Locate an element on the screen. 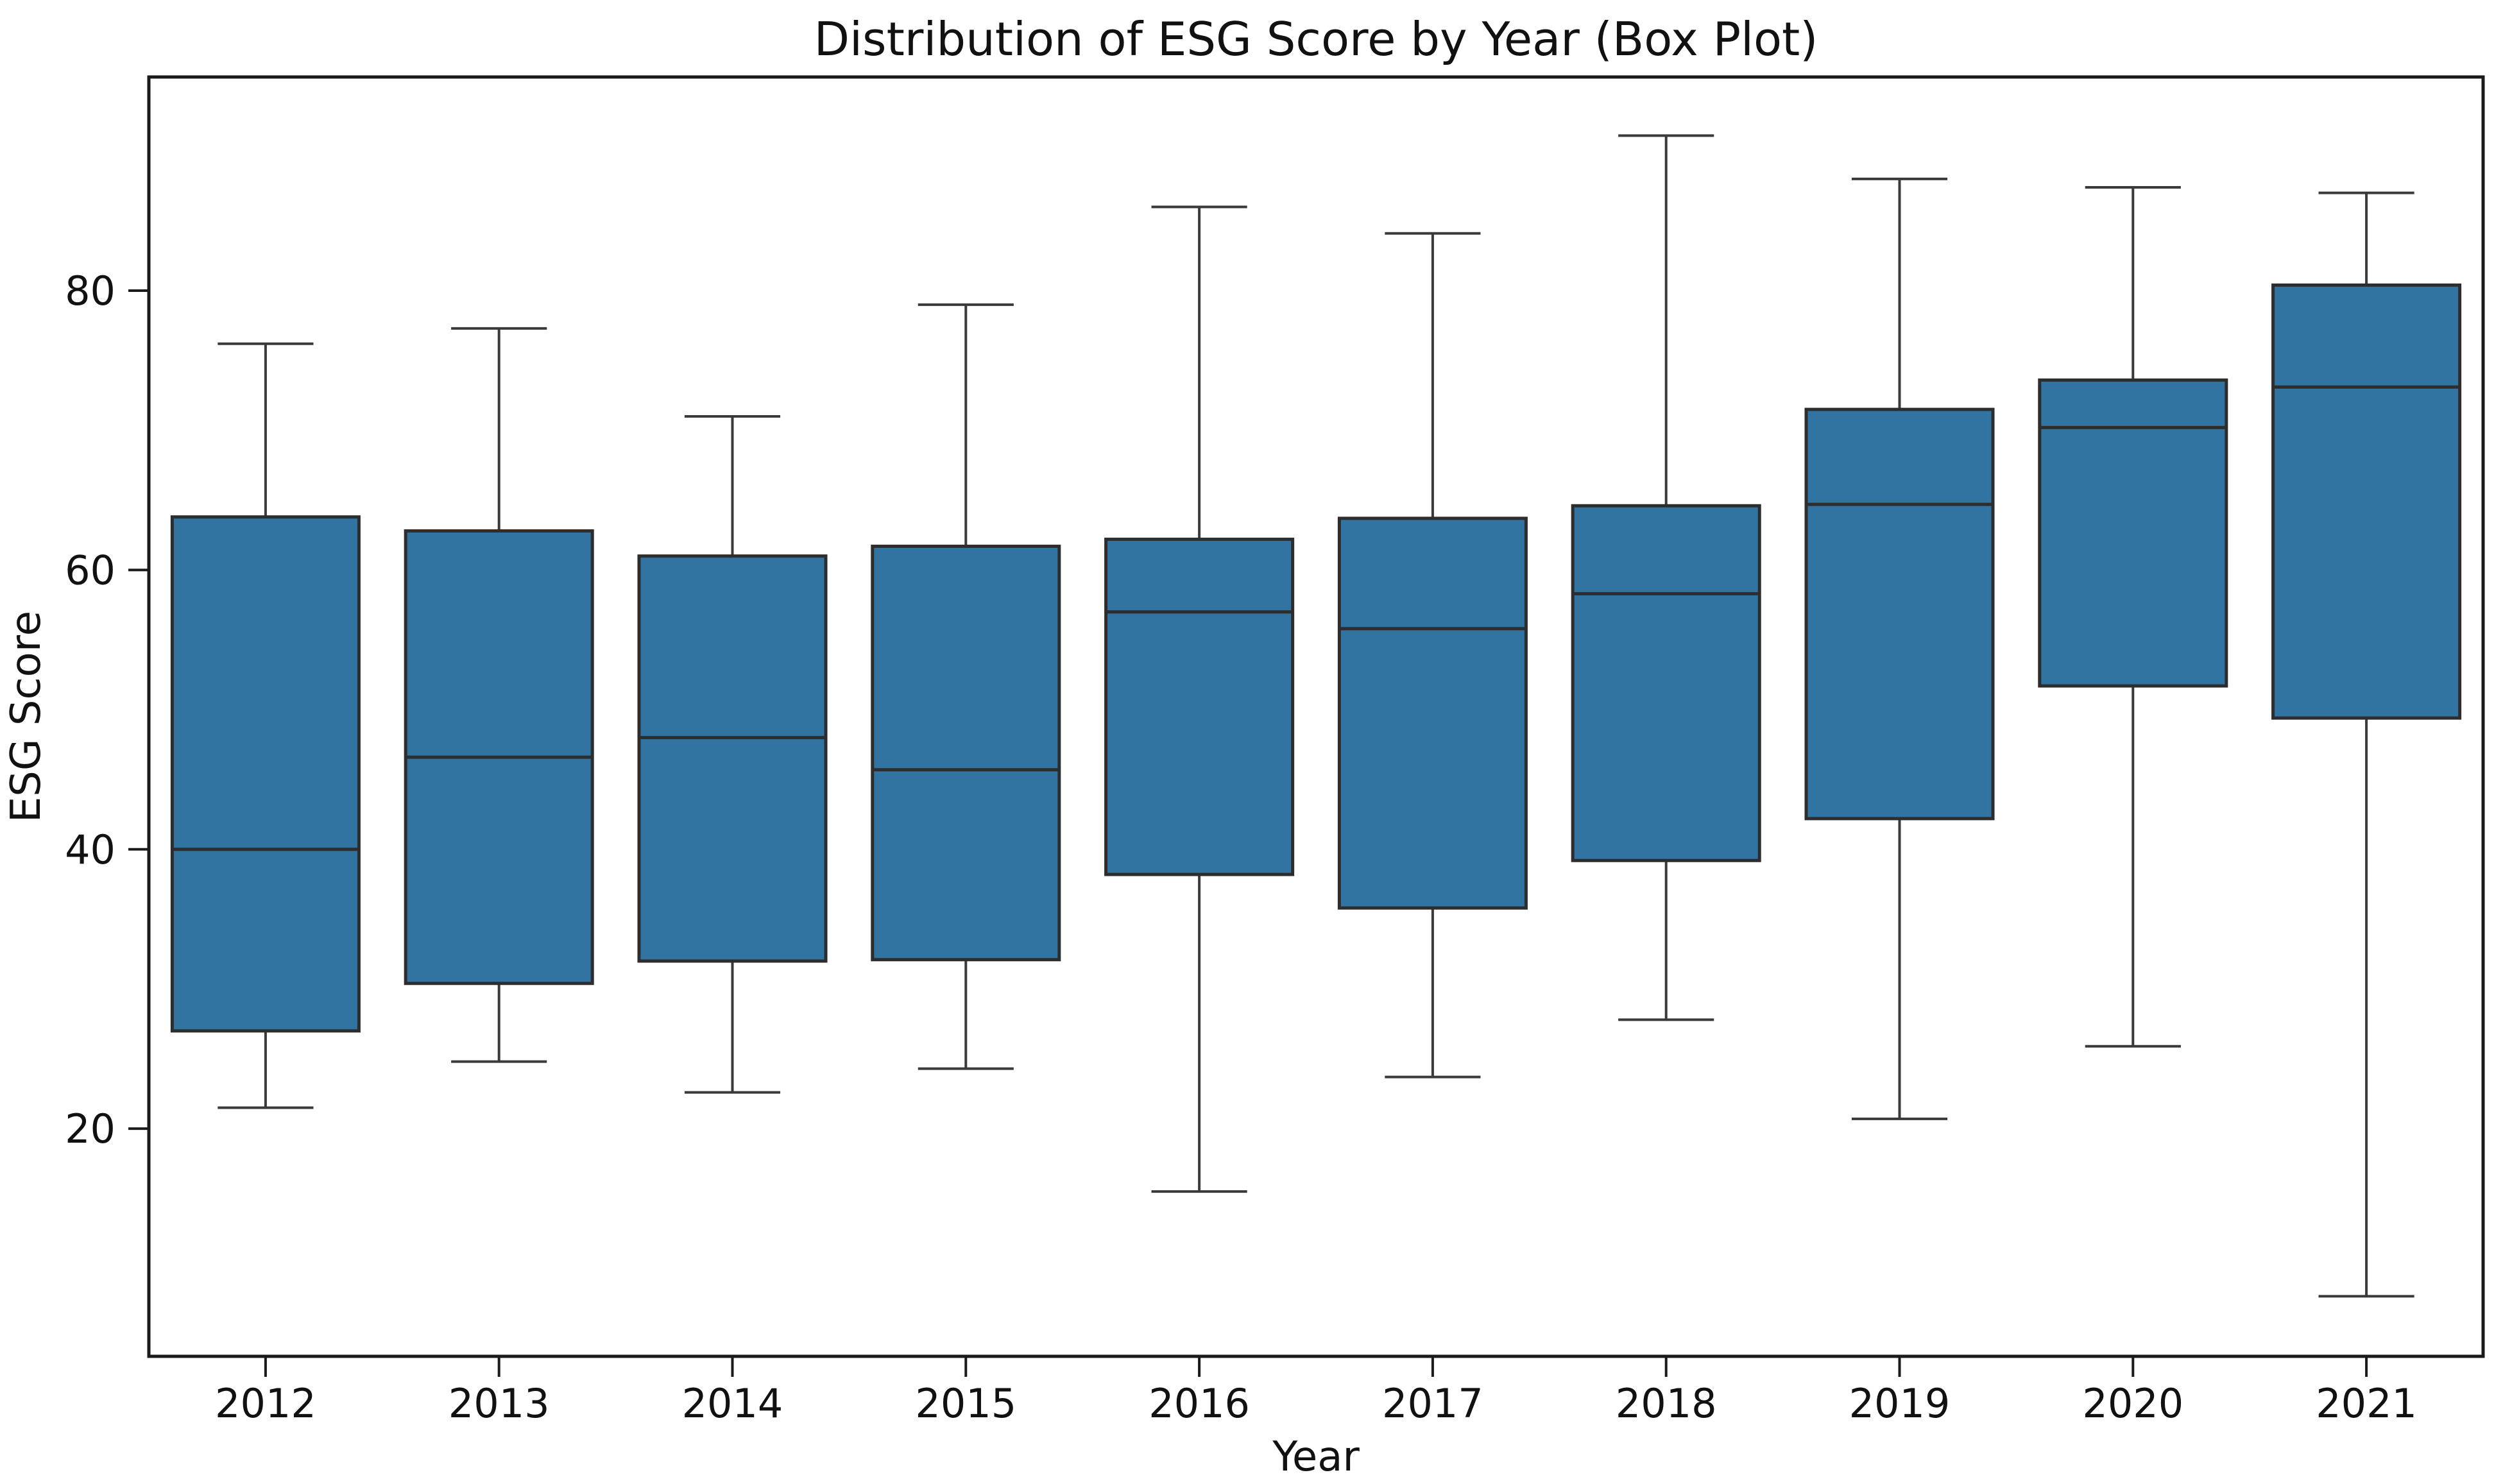 The width and height of the screenshot is (2503, 1484). y-tick-label-20: 20 is located at coordinates (90, 1129).